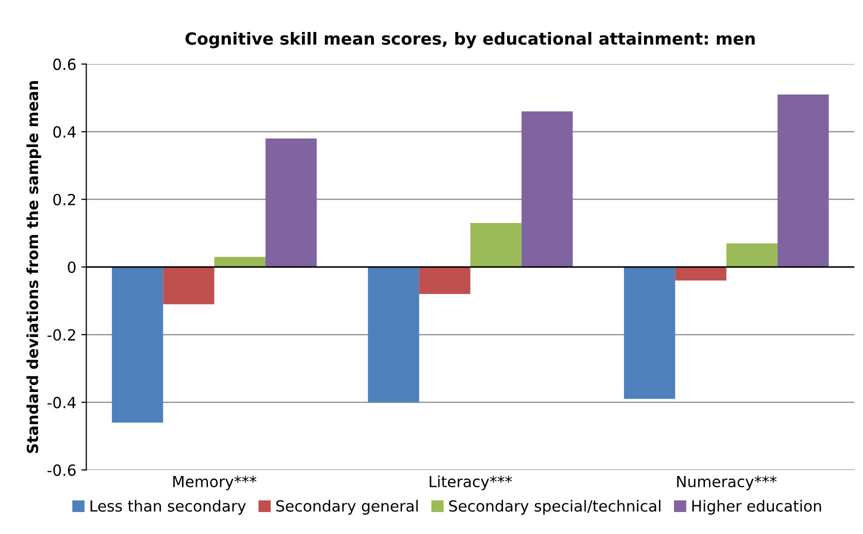 This screenshot has width=863, height=534. Describe the element at coordinates (727, 483) in the screenshot. I see `x-tick-label: Numeracy***` at that location.